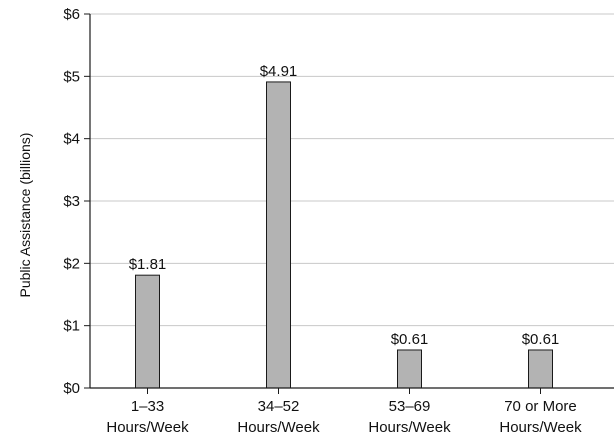 The width and height of the screenshot is (614, 444). I want to click on bar-value-label: $1.81, so click(148, 264).